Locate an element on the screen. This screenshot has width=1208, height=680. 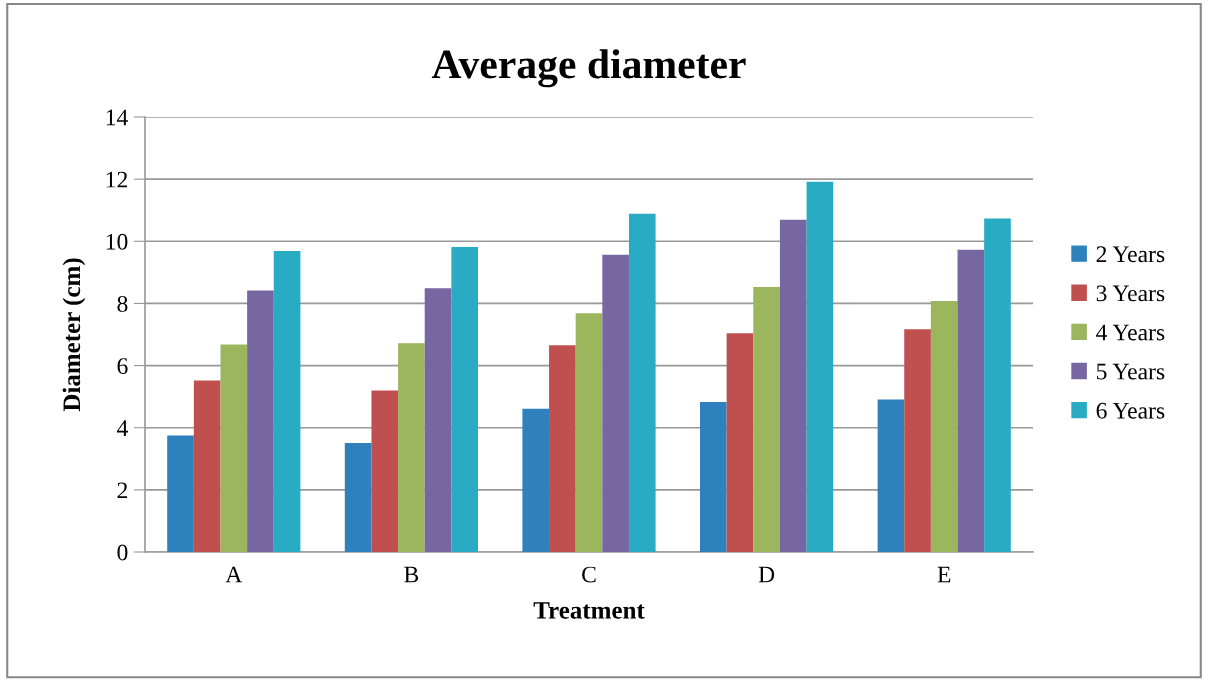
x-axis-title: Treatment is located at coordinates (589, 610).